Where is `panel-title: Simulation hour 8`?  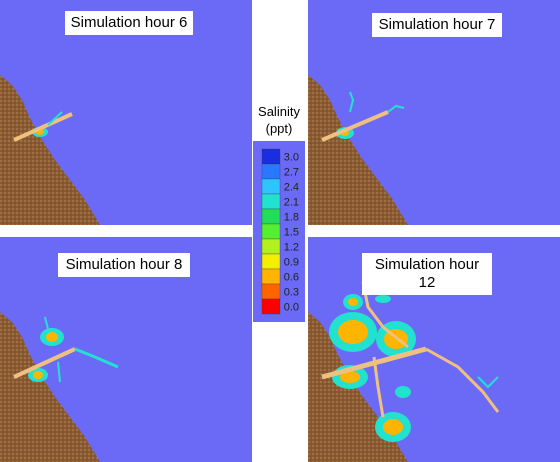 panel-title: Simulation hour 8 is located at coordinates (124, 265).